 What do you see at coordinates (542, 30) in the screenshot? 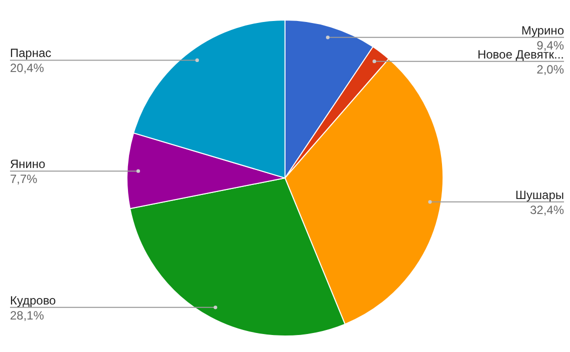
I see `slice-label: Мурино` at bounding box center [542, 30].